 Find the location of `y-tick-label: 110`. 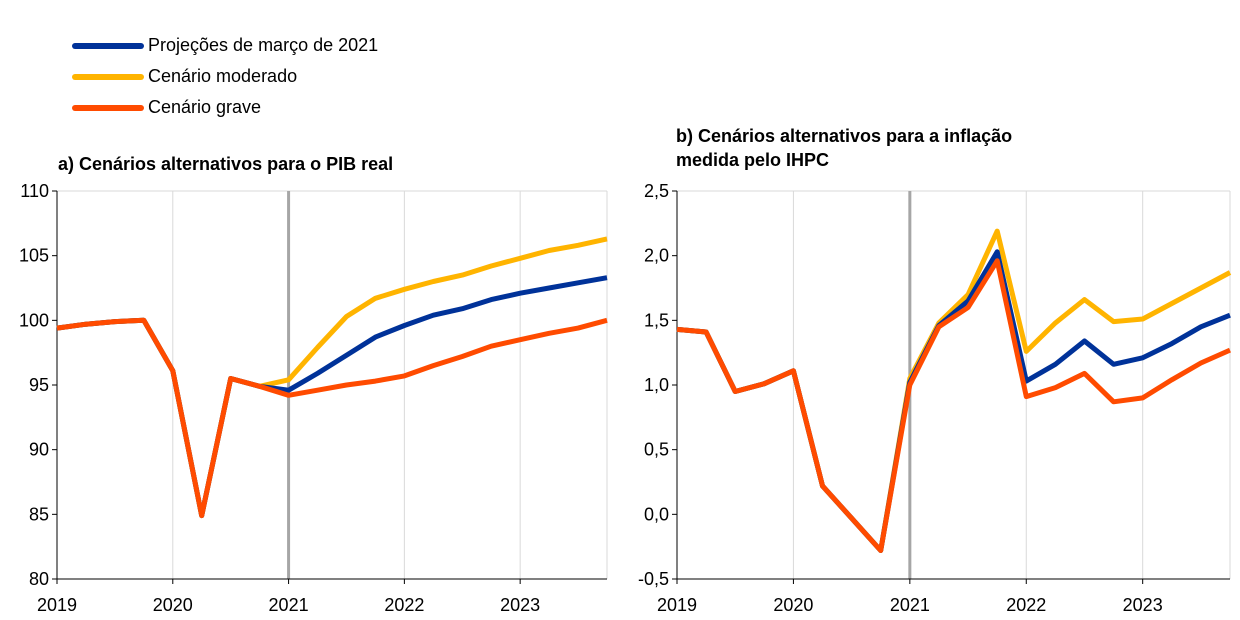

y-tick-label: 110 is located at coordinates (34, 191).